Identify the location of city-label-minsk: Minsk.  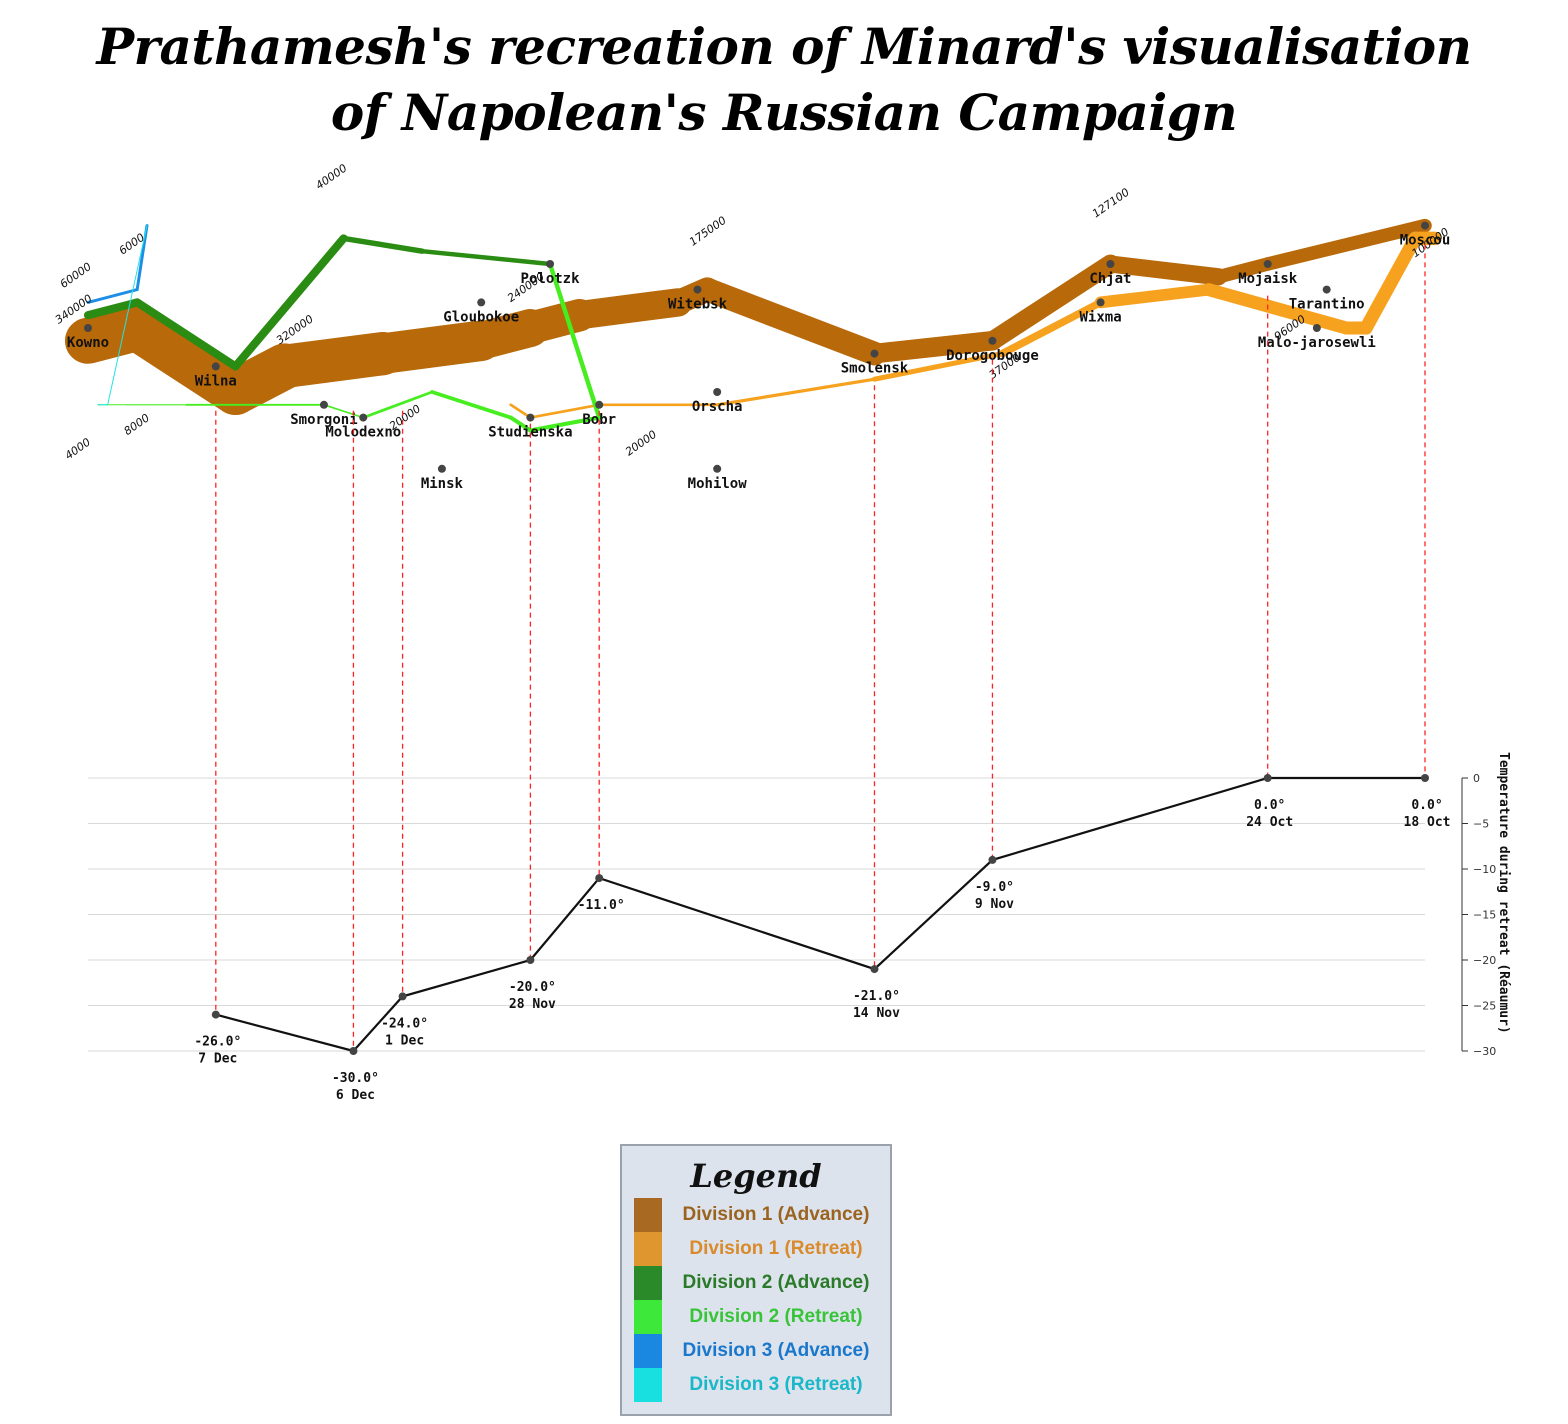
(442, 484).